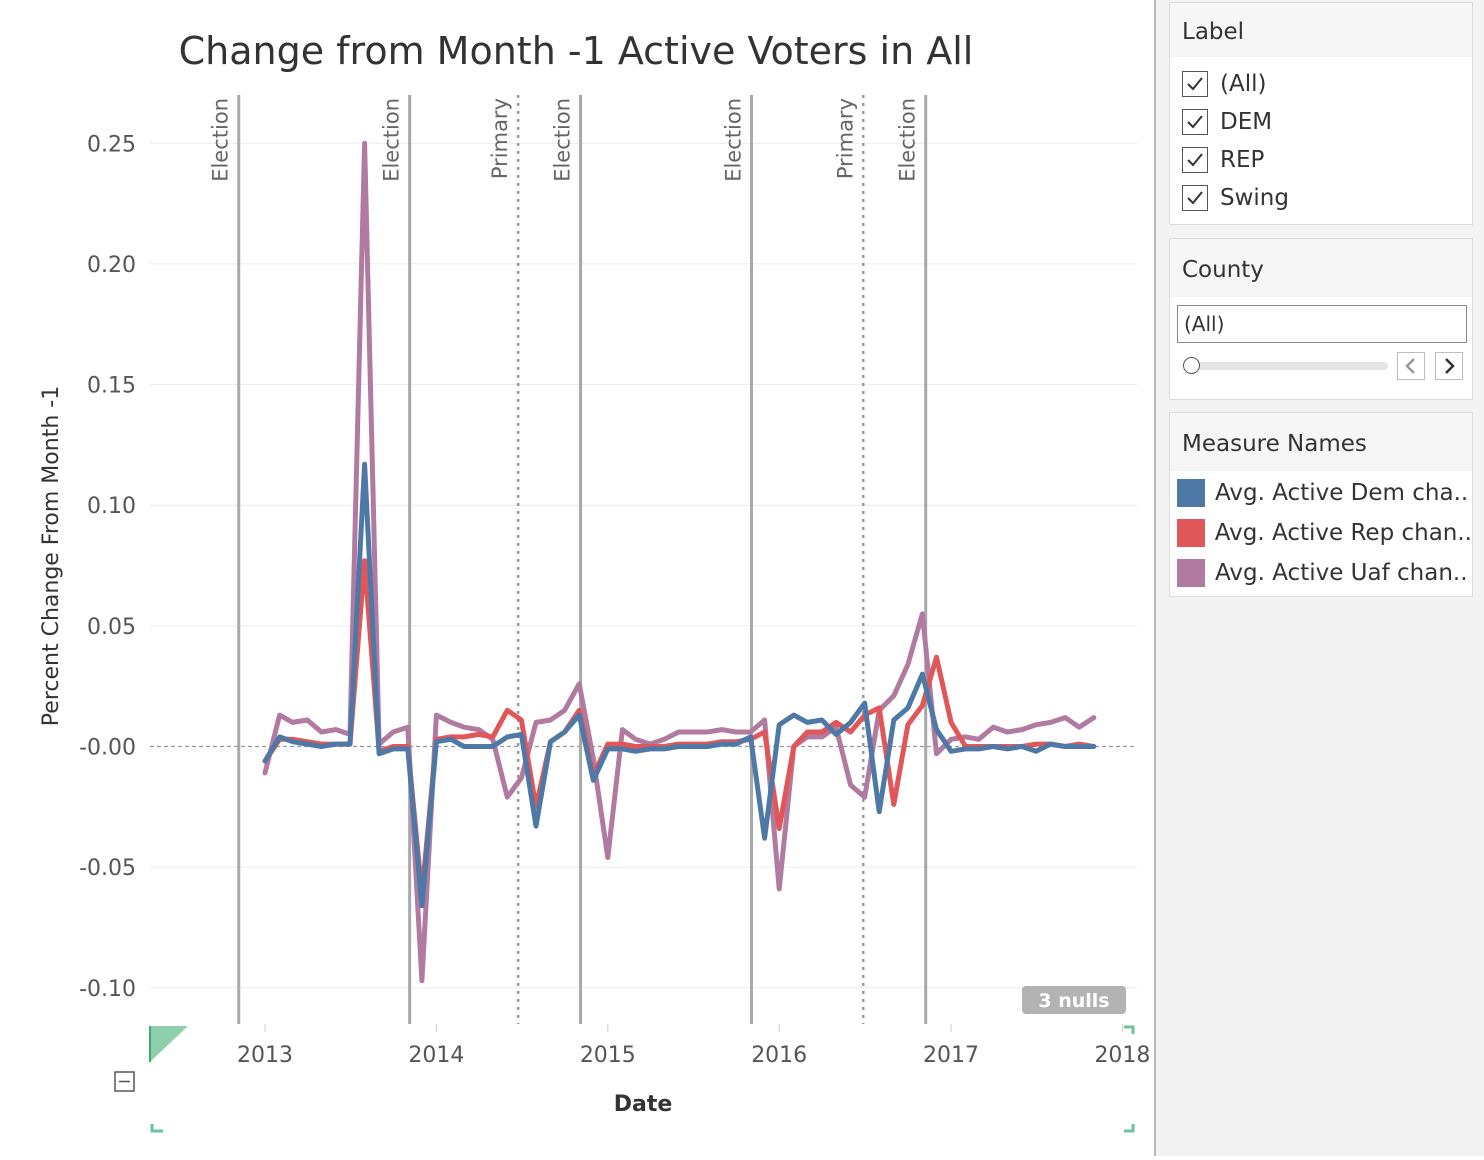 Image resolution: width=1484 pixels, height=1160 pixels. What do you see at coordinates (111, 627) in the screenshot?
I see `y-tick-label: 0.05` at bounding box center [111, 627].